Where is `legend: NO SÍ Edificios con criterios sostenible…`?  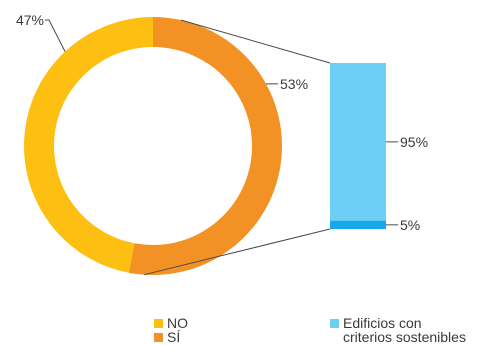
legend: NO SÍ Edificios con criterios sostenible… is located at coordinates (310, 330).